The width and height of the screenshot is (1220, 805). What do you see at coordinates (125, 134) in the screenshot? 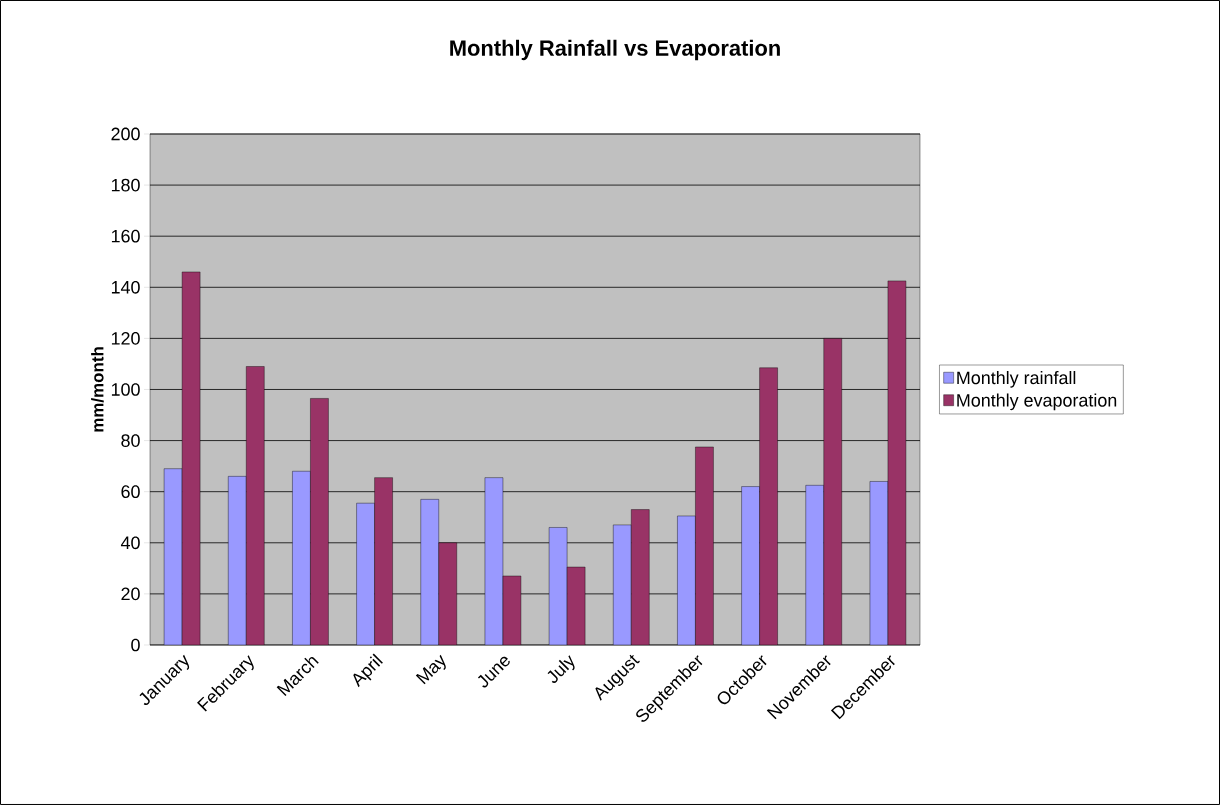
I see `y-tick-label: 200` at bounding box center [125, 134].